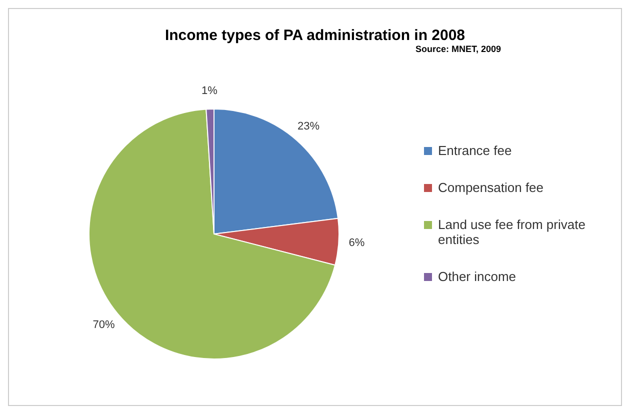 This screenshot has width=630, height=414. What do you see at coordinates (356, 242) in the screenshot?
I see `data-label: 6%` at bounding box center [356, 242].